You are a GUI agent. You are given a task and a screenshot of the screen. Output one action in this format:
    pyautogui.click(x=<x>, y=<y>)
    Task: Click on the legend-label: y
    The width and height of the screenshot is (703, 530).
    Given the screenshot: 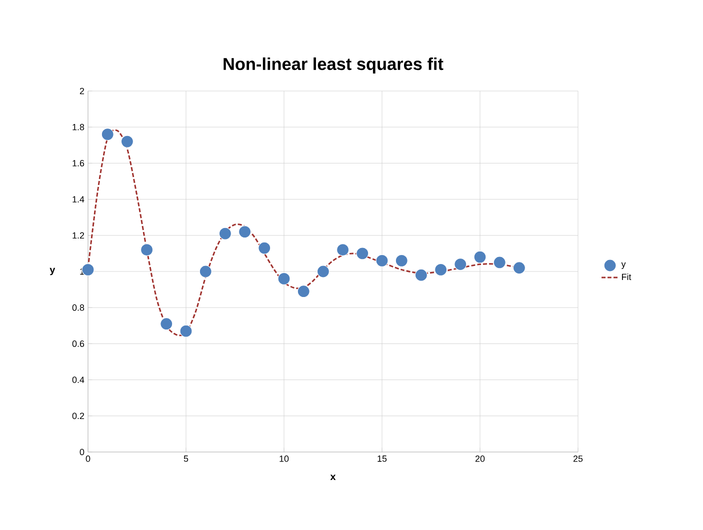 What is the action you would take?
    pyautogui.click(x=623, y=265)
    